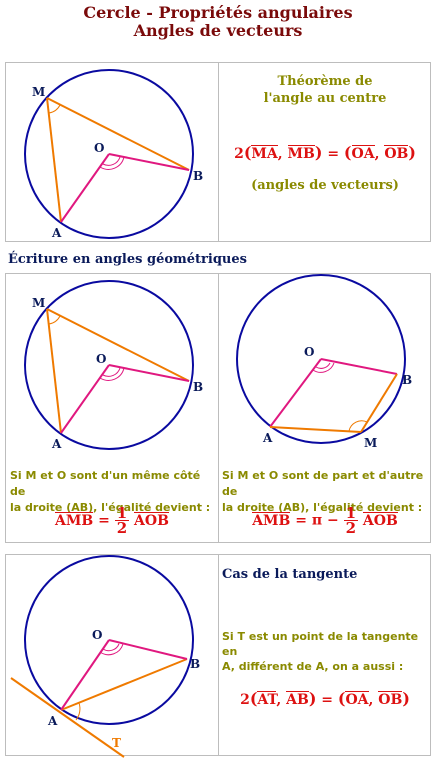 The width and height of the screenshot is (436, 760). What do you see at coordinates (239, 154) in the screenshot?
I see `formula-coef: 2` at bounding box center [239, 154].